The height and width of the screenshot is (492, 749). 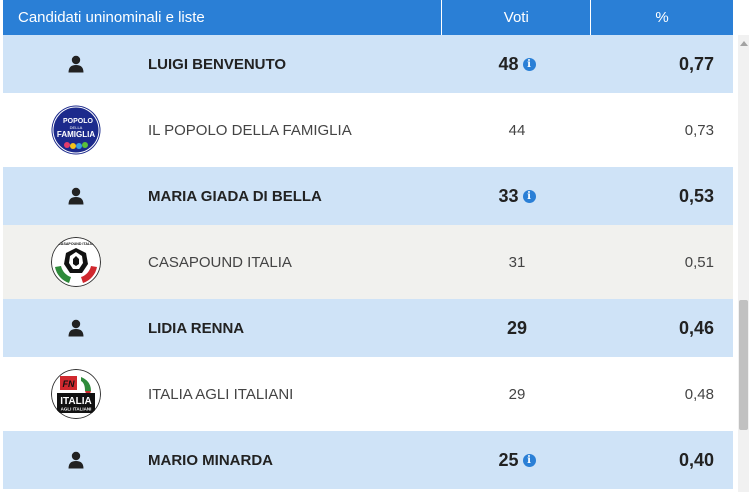 I want to click on candidate-votes: 33 i, so click(x=517, y=196).